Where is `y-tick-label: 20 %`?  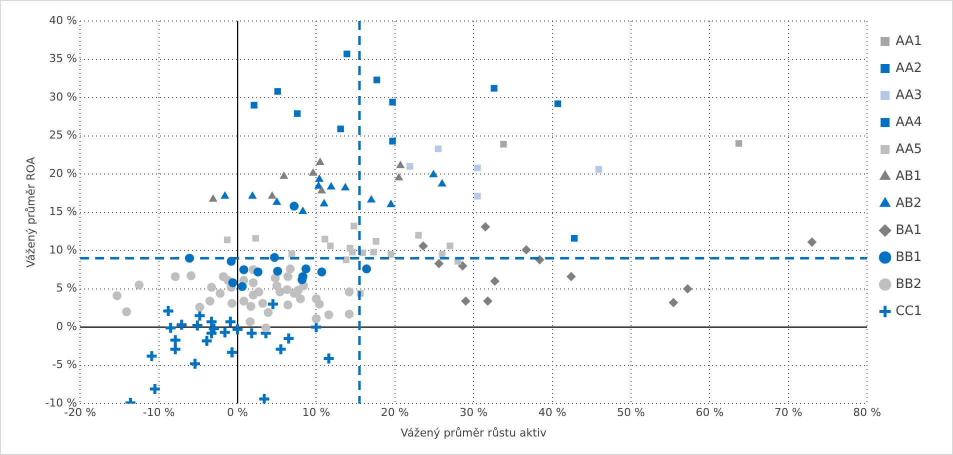 y-tick-label: 20 % is located at coordinates (63, 173).